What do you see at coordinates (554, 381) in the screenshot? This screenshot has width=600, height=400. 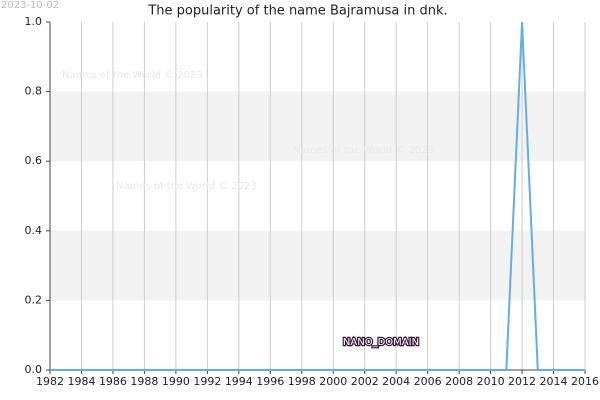 I see `x-tick-label: 2014` at bounding box center [554, 381].